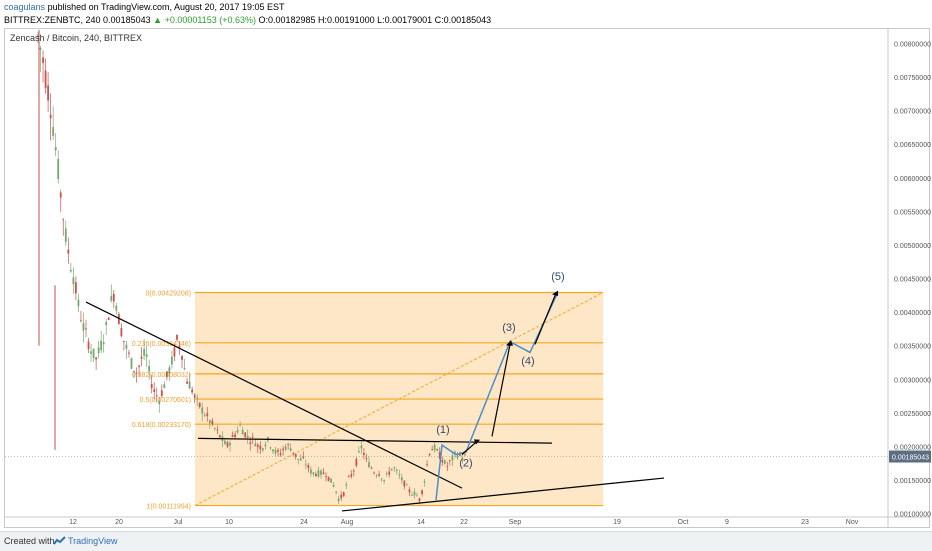  What do you see at coordinates (274, 395) in the screenshot?
I see `downtrend-line` at bounding box center [274, 395].